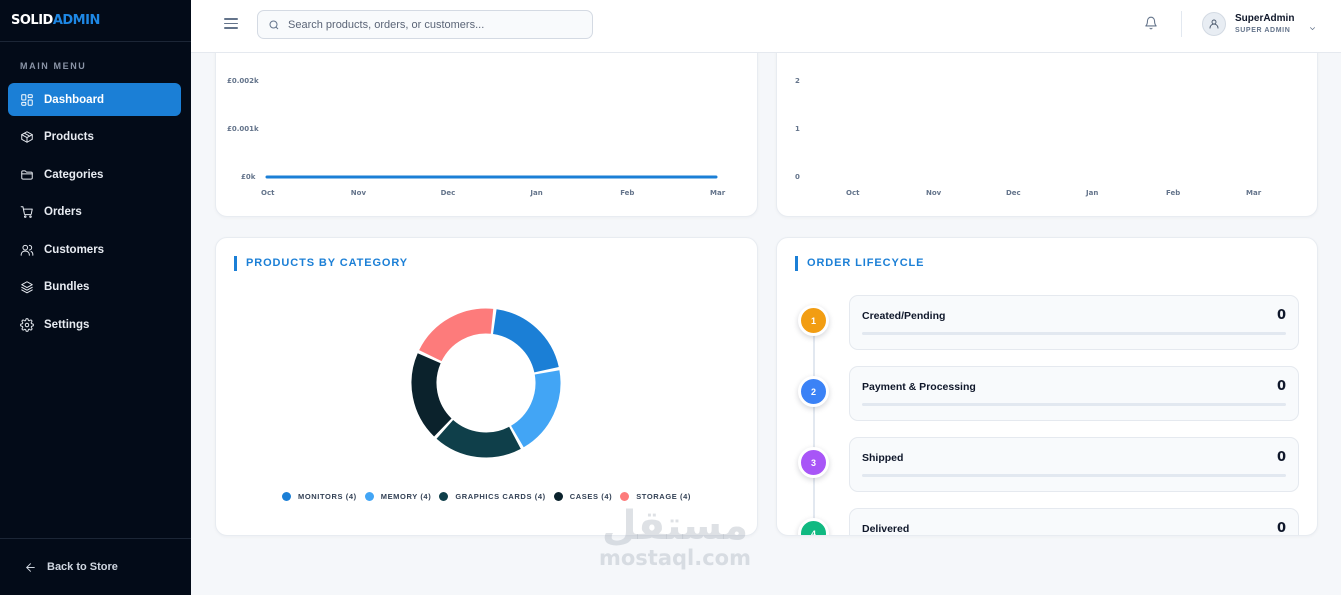 This screenshot has height=595, width=1341. I want to click on step-number: 2, so click(813, 391).